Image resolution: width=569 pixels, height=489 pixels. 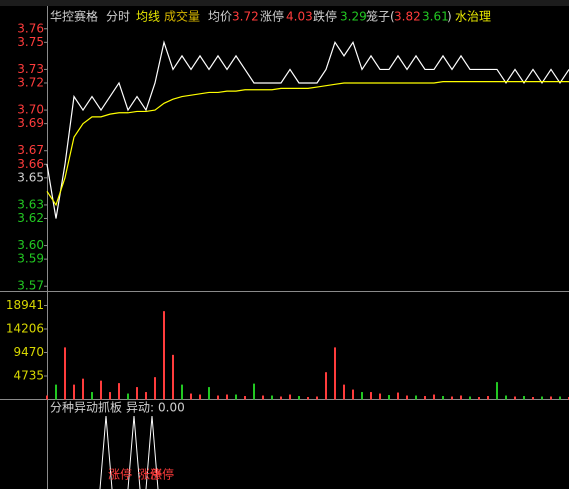 What do you see at coordinates (299, 17) in the screenshot?
I see `header-value: 4.03` at bounding box center [299, 17].